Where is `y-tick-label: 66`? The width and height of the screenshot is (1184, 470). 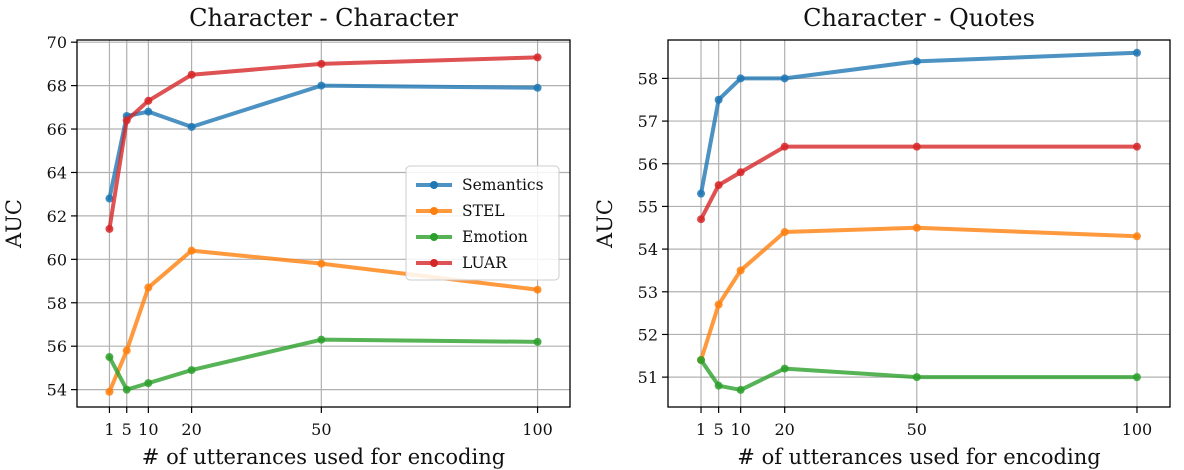 y-tick-label: 66 is located at coordinates (57, 129).